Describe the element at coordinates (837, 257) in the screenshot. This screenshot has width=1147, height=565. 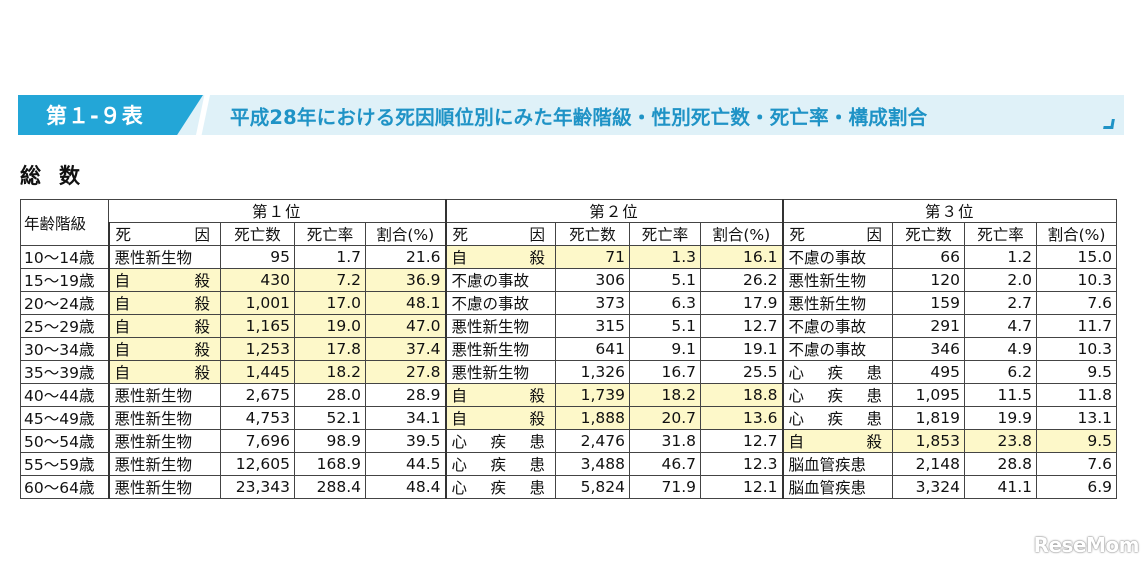
I see `cause-cell: 不慮の事故` at that location.